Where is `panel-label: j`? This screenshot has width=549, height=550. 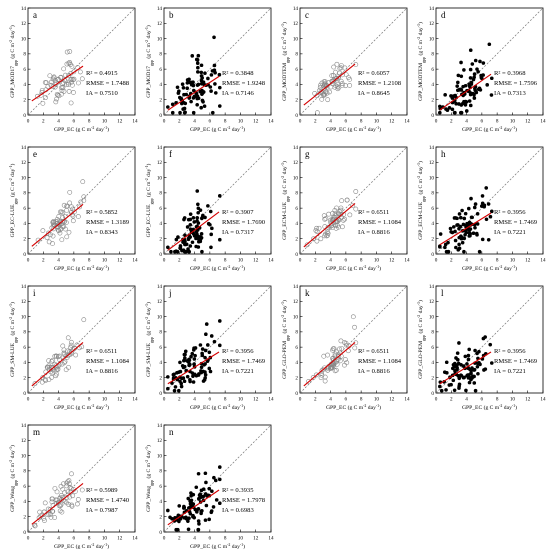
panel-label: j is located at coordinates (170, 293).